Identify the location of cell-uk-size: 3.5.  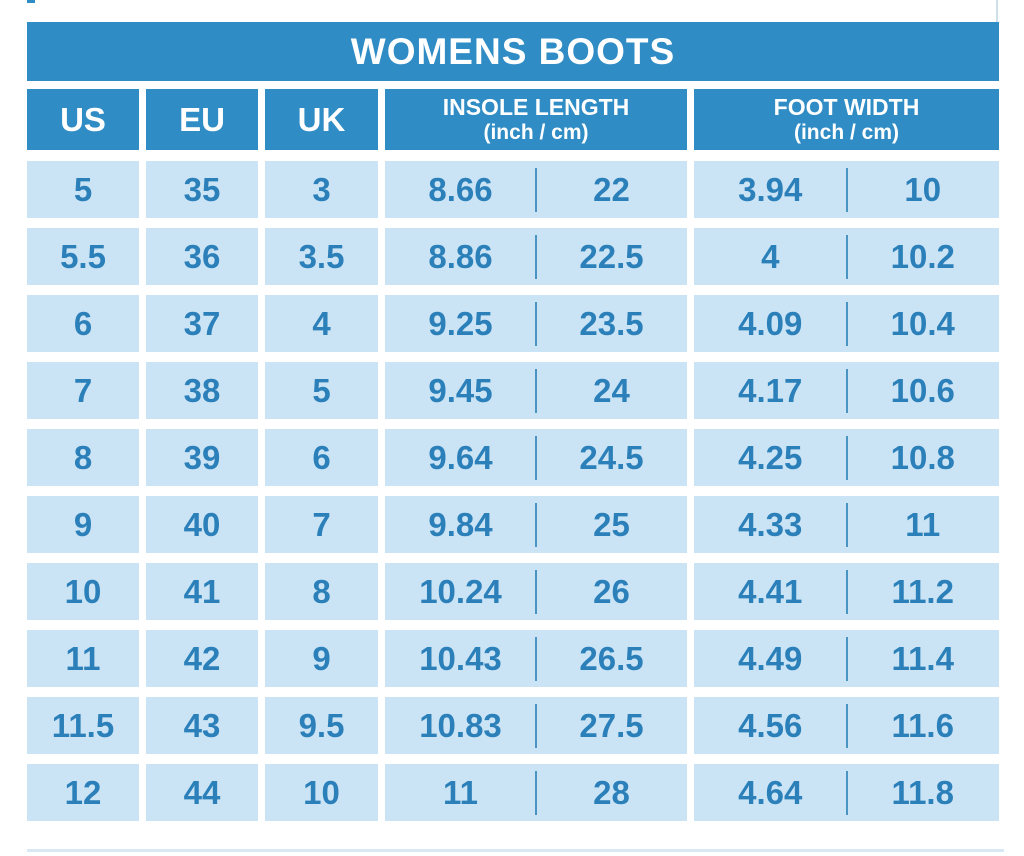
(321, 256).